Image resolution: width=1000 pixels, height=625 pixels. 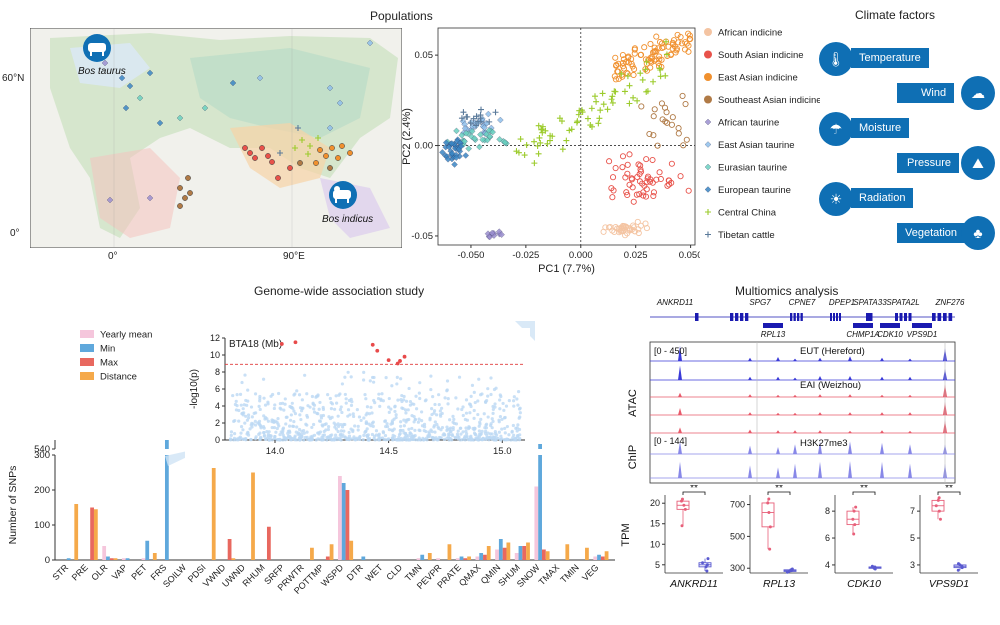 I want to click on sig-label: **, so click(x=779, y=489).